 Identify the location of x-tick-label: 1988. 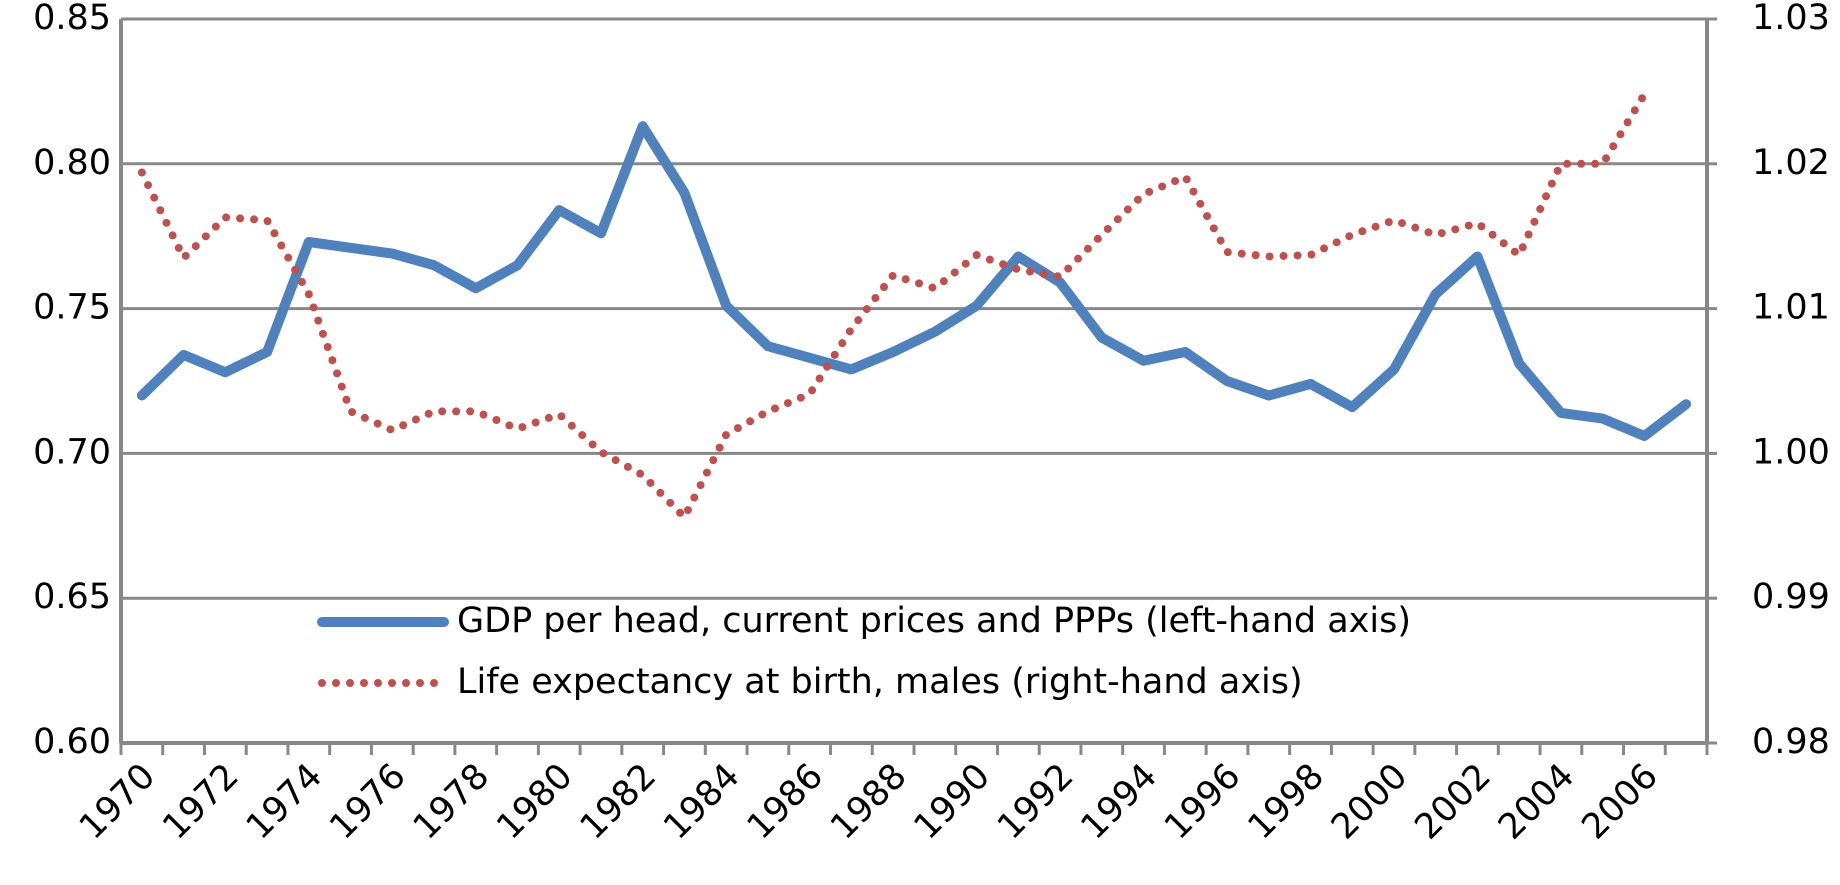
(868, 801).